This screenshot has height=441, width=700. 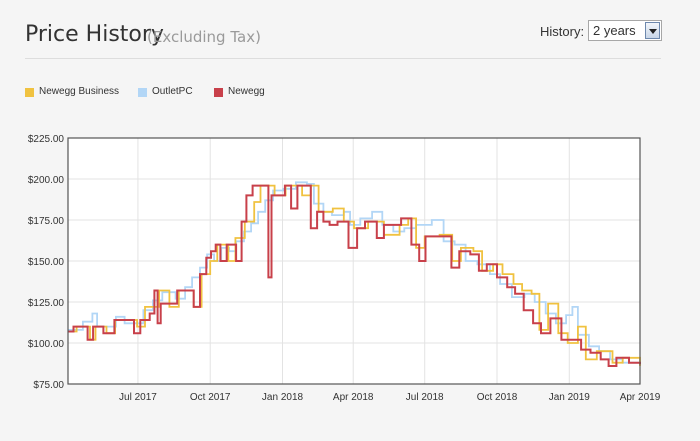 I want to click on x-tick-label: Jan 2019, so click(x=570, y=397).